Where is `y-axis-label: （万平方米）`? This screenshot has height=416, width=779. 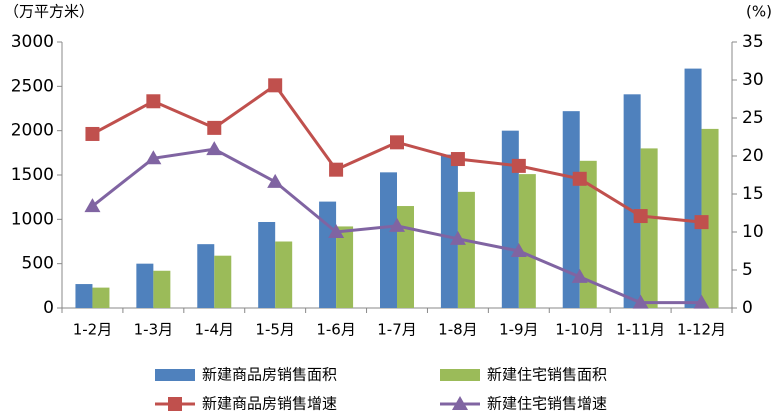 y-axis-label: （万平方米） is located at coordinates (49, 12).